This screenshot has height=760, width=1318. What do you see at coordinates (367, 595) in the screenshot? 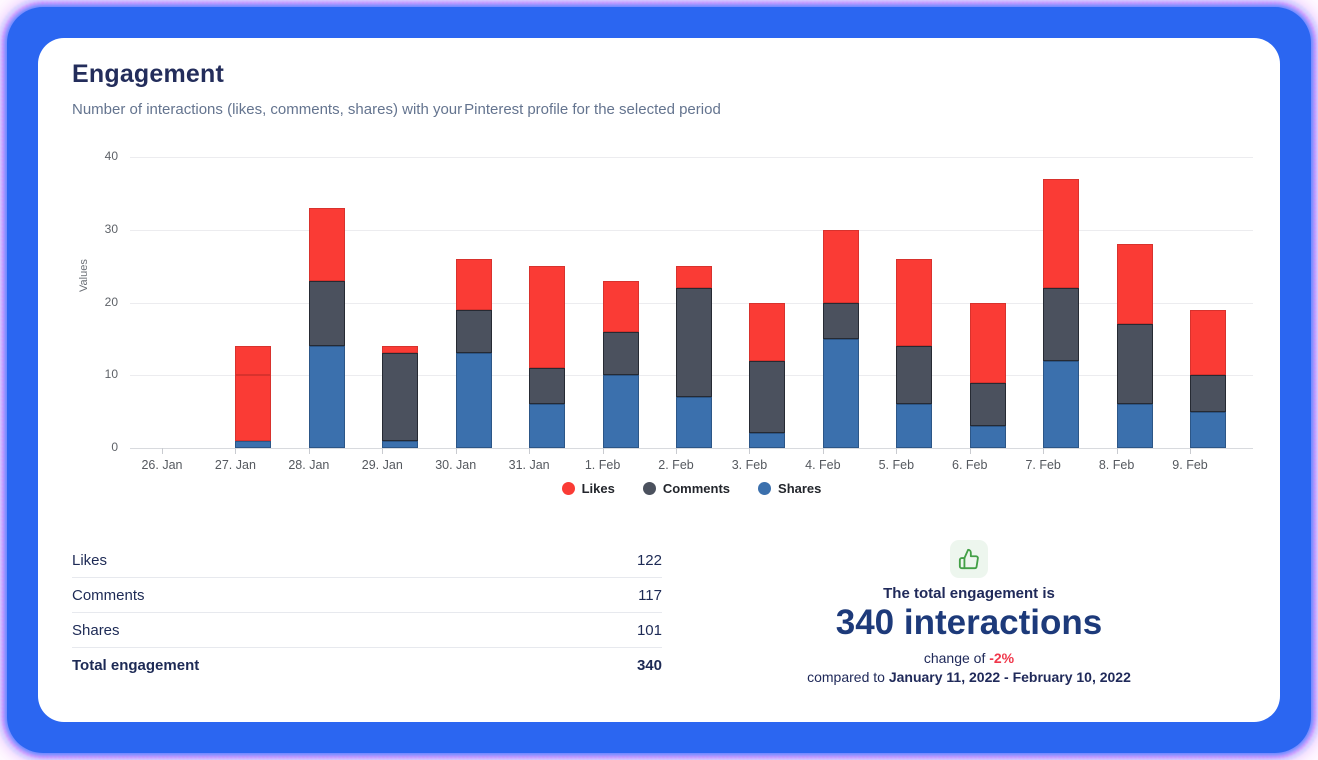
I see `summary-row-comments: Comments 117` at bounding box center [367, 595].